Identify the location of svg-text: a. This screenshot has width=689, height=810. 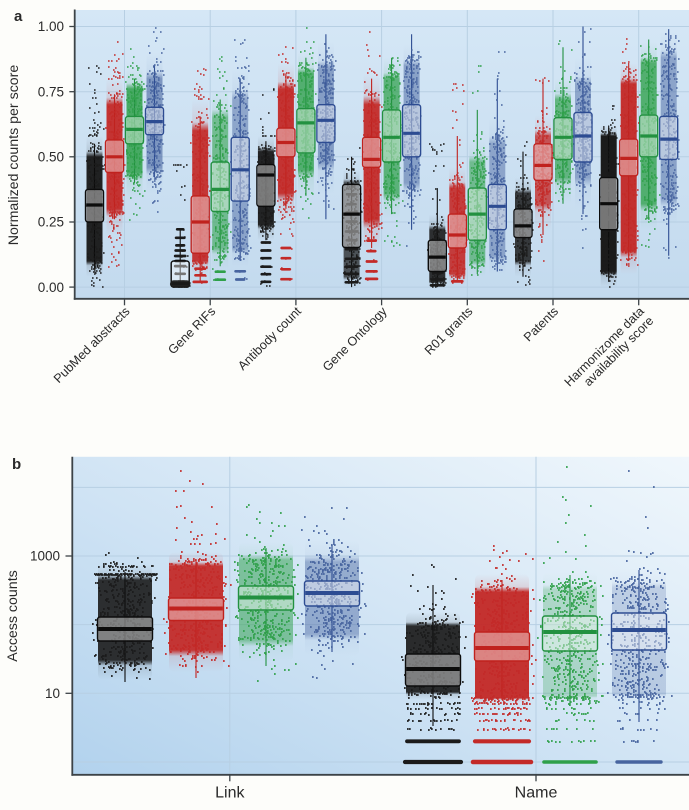
(18, 16).